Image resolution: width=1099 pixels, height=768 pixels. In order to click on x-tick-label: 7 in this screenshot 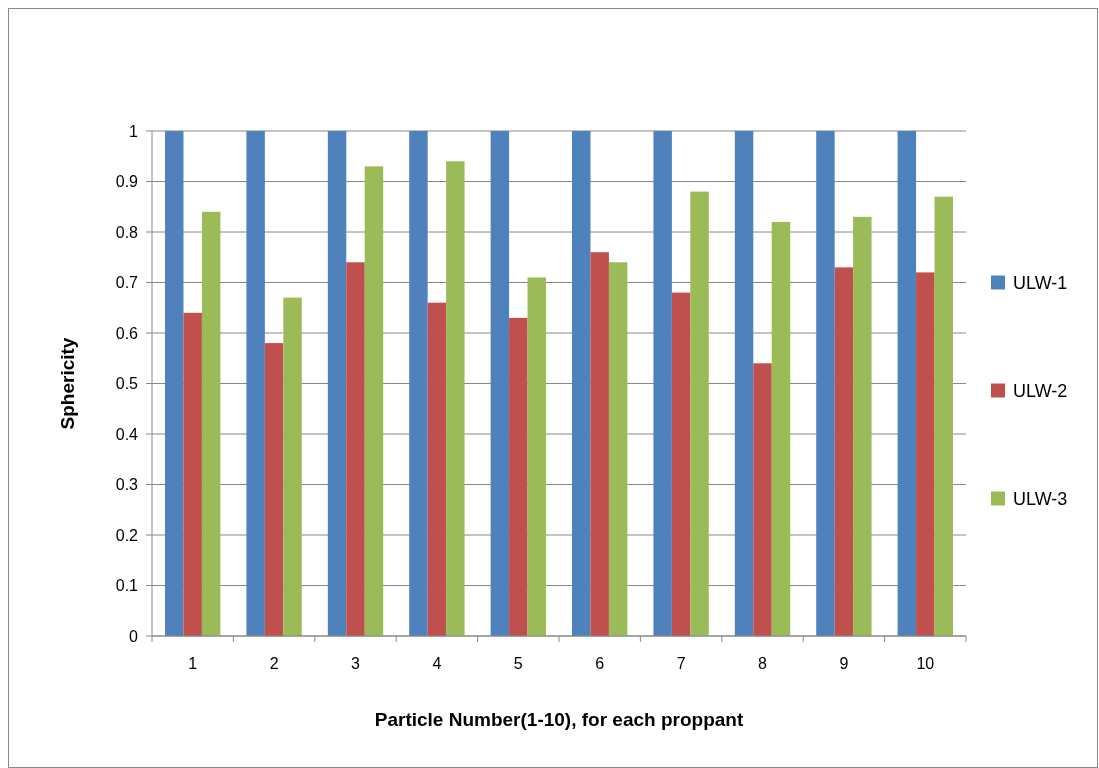, I will do `click(681, 663)`.